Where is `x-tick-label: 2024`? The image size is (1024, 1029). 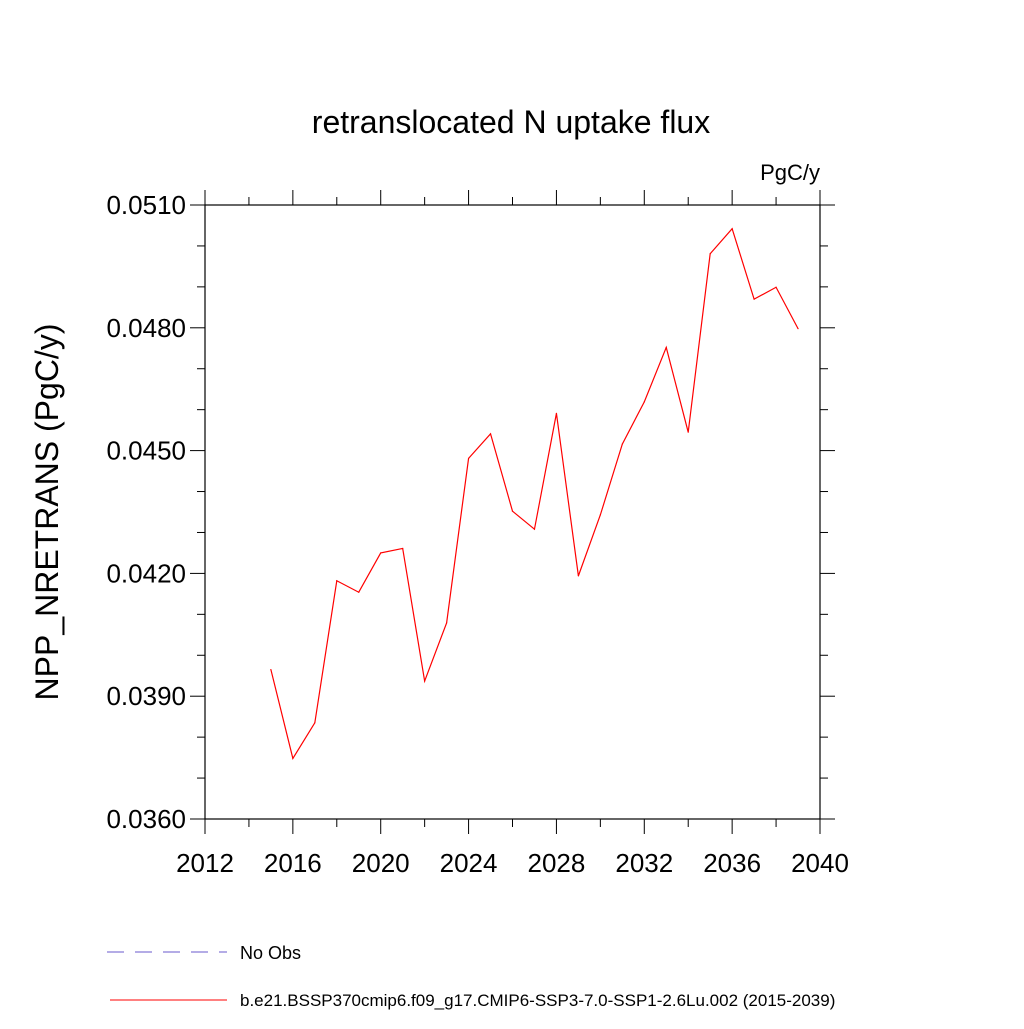 x-tick-label: 2024 is located at coordinates (469, 863).